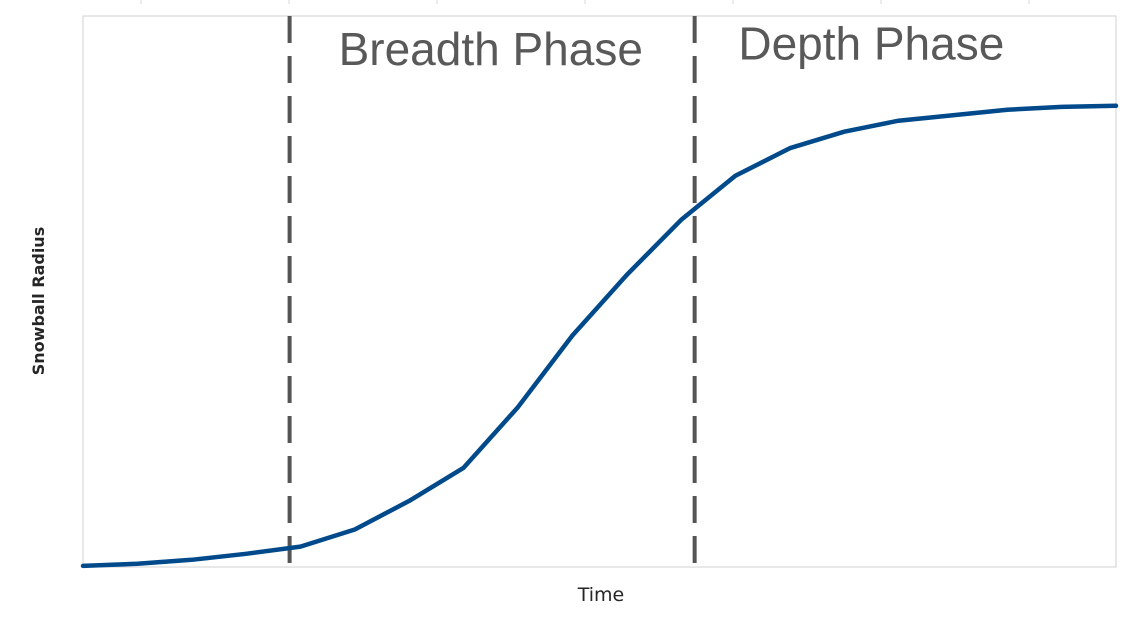 The height and width of the screenshot is (625, 1134). Describe the element at coordinates (585, 2) in the screenshot. I see `top-tick-marks` at that location.